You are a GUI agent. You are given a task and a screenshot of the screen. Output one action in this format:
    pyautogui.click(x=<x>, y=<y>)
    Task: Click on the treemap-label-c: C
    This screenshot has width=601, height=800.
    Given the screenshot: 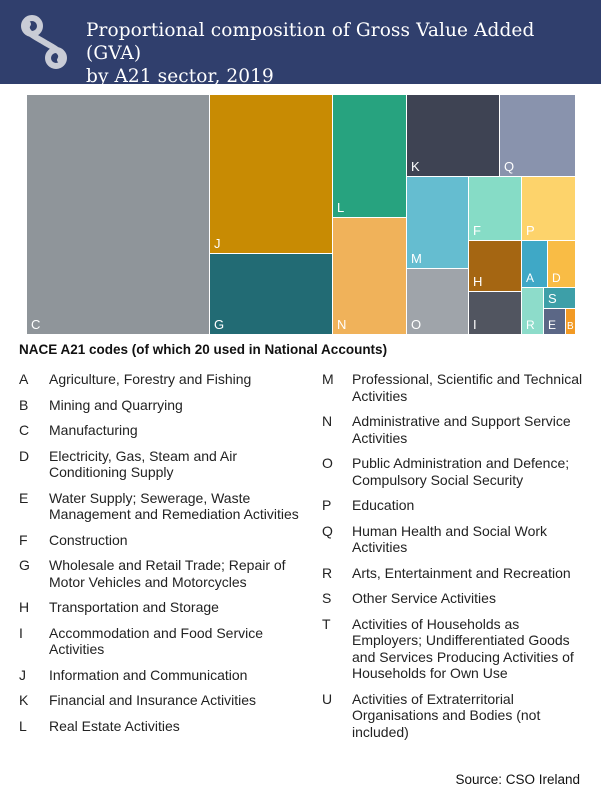 What is the action you would take?
    pyautogui.click(x=35, y=324)
    